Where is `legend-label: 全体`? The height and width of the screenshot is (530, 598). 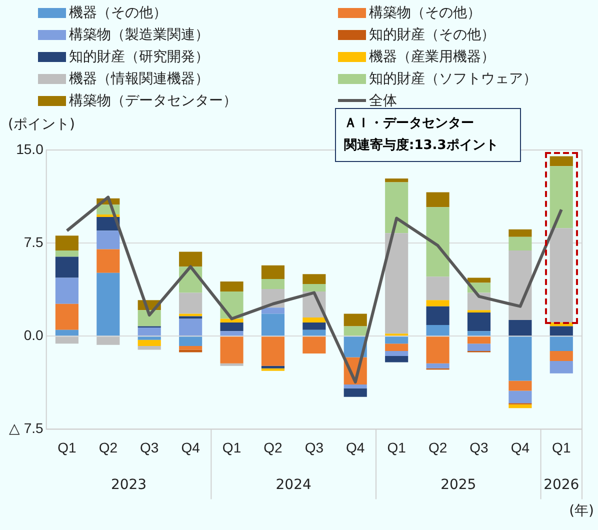
legend-label: 全体 is located at coordinates (383, 101).